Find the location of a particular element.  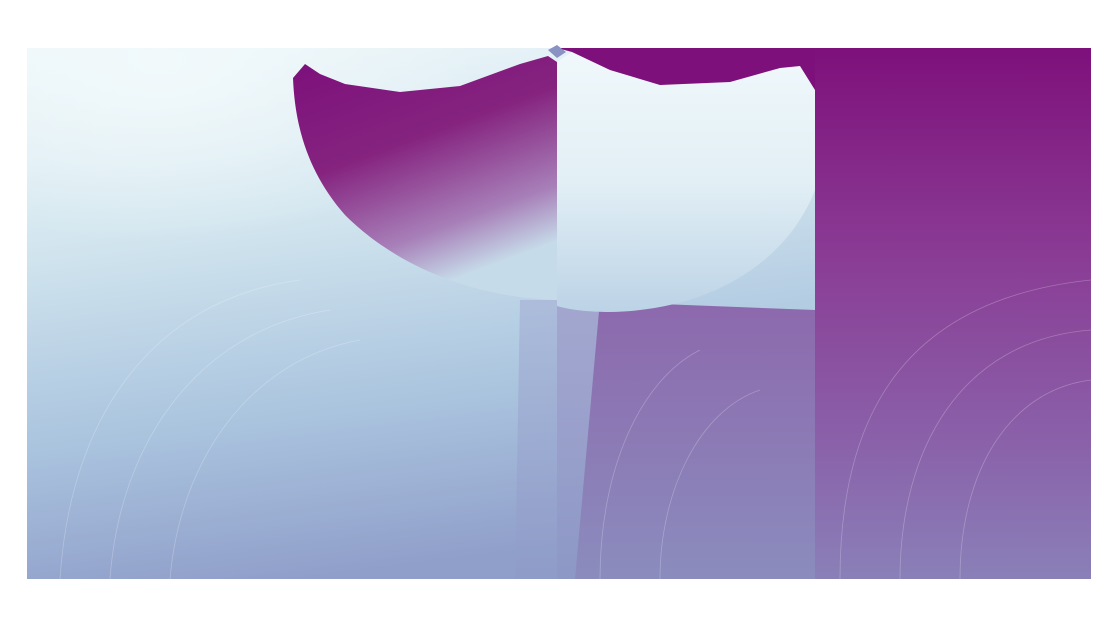

left-bowl is located at coordinates (425, 178).